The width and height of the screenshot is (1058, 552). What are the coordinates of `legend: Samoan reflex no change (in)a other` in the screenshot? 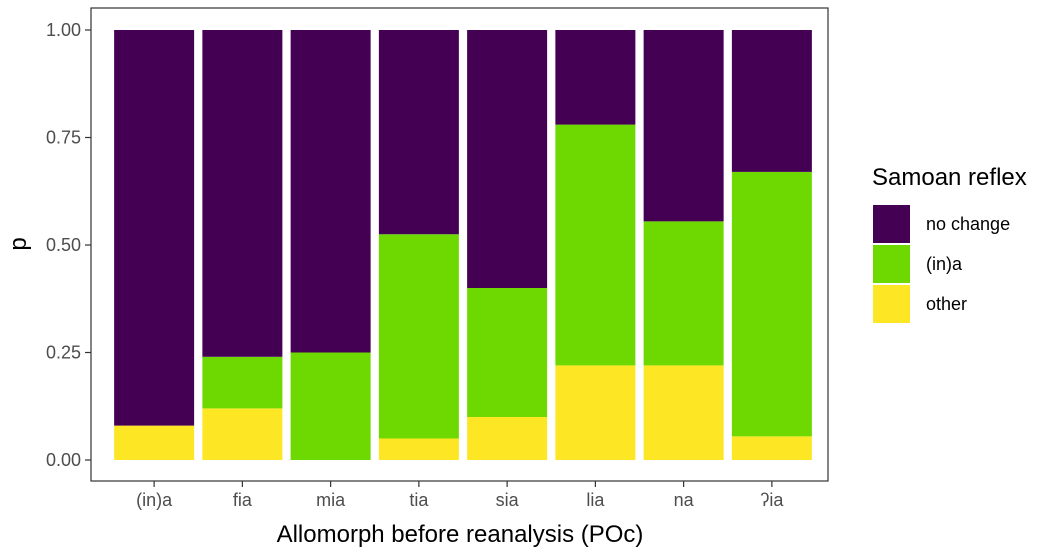 It's located at (949, 243).